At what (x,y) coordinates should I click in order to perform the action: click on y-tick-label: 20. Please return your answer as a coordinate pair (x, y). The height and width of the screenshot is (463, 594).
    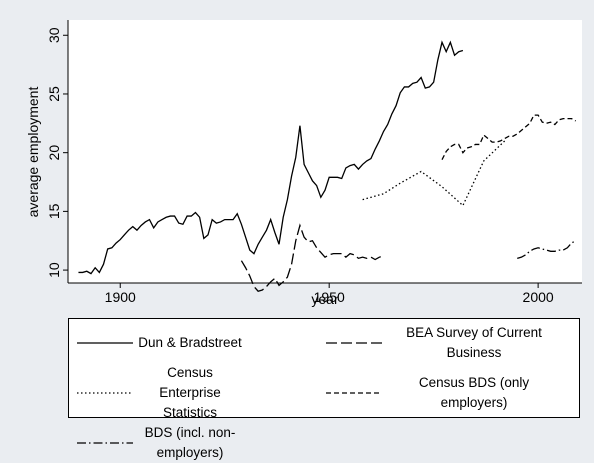
    Looking at the image, I should click on (54, 153).